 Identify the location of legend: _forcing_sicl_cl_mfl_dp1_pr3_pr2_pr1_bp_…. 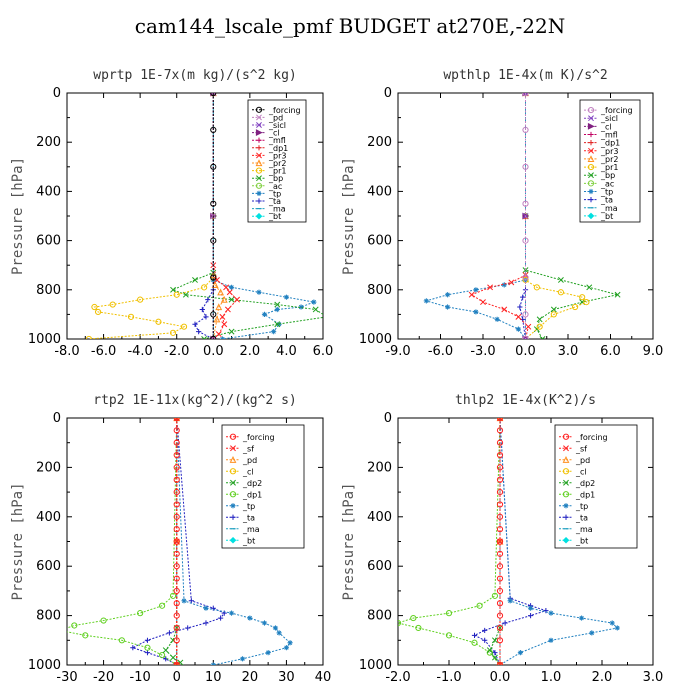
(610, 161).